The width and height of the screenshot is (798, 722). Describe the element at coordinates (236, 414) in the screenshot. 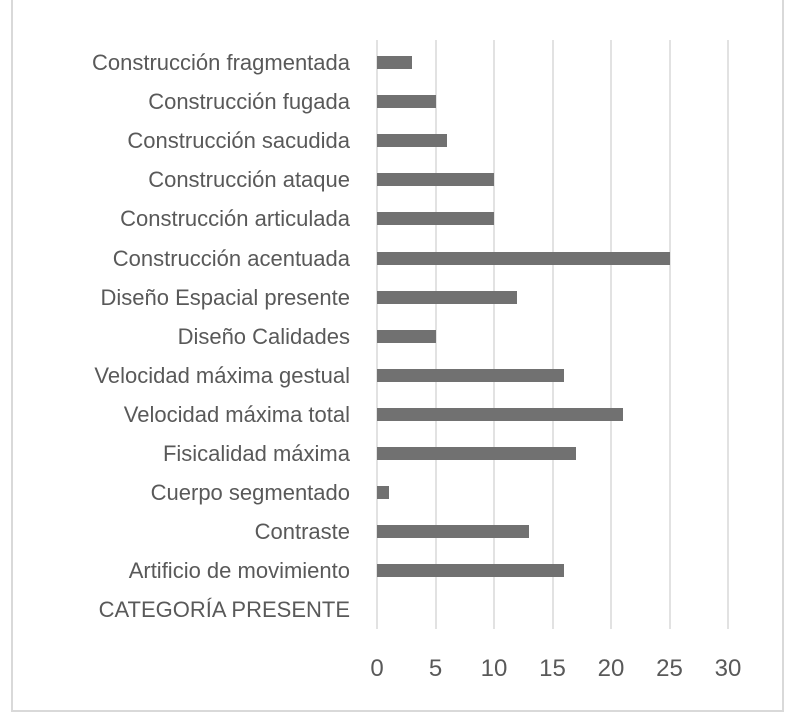

I see `category-label: Velocidad máxima total` at that location.